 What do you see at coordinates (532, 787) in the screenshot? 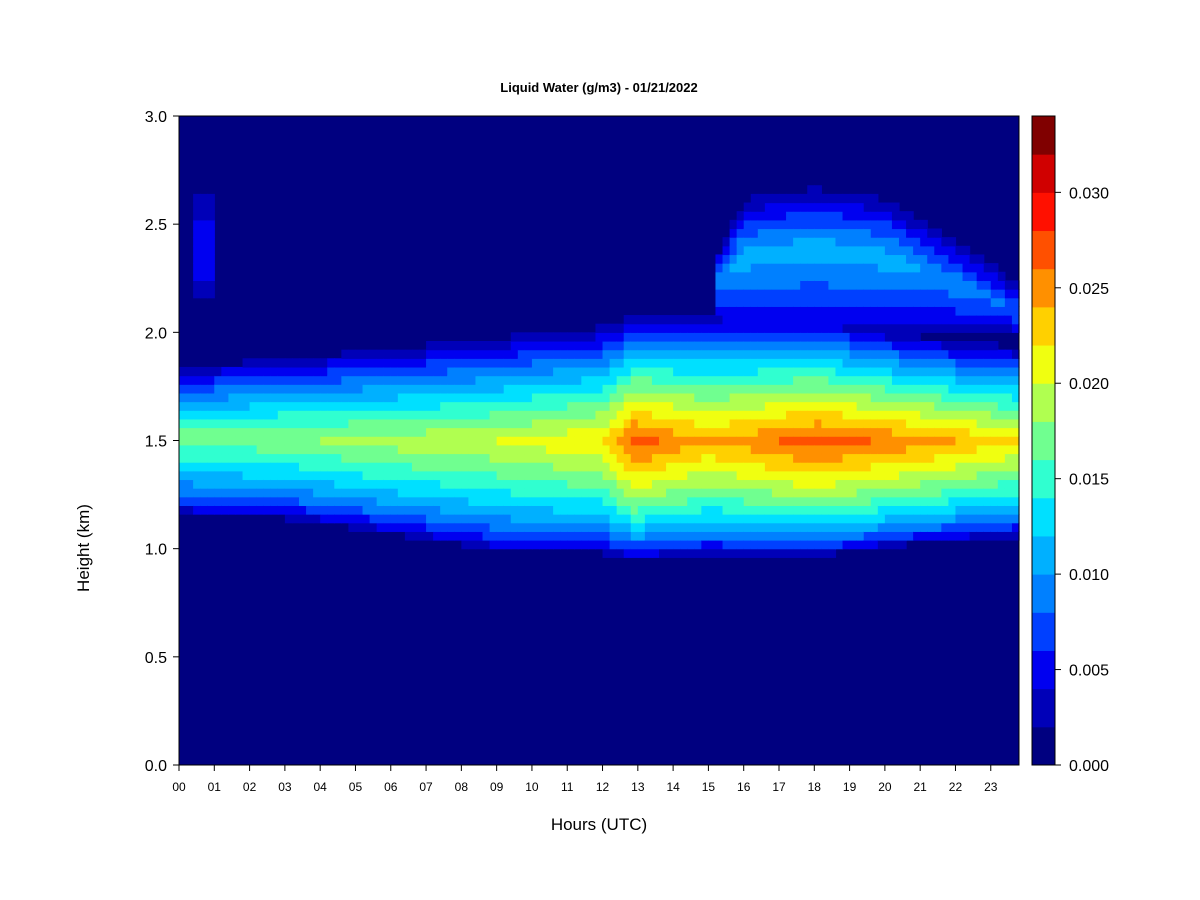
I see `x-tick-label: 10` at bounding box center [532, 787].